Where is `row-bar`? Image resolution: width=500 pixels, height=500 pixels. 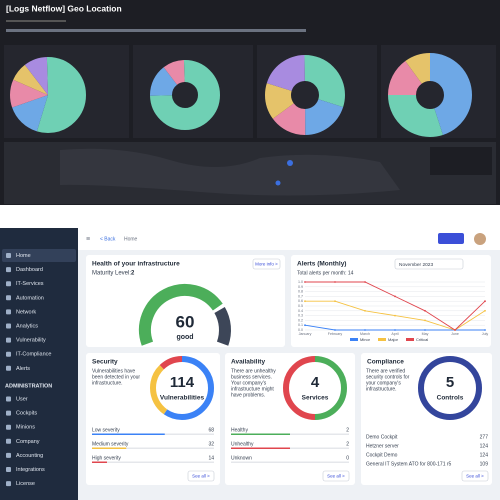 row-bar is located at coordinates (260, 448).